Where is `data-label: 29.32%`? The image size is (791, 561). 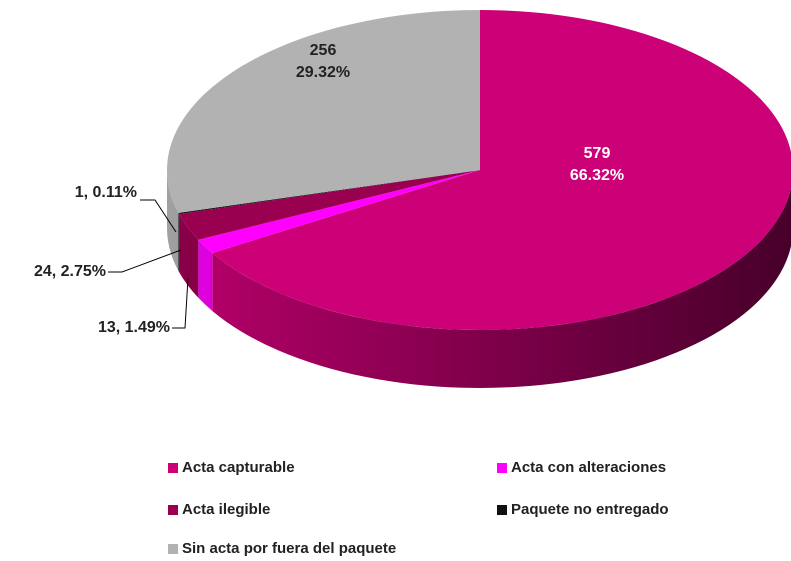 data-label: 29.32% is located at coordinates (323, 72).